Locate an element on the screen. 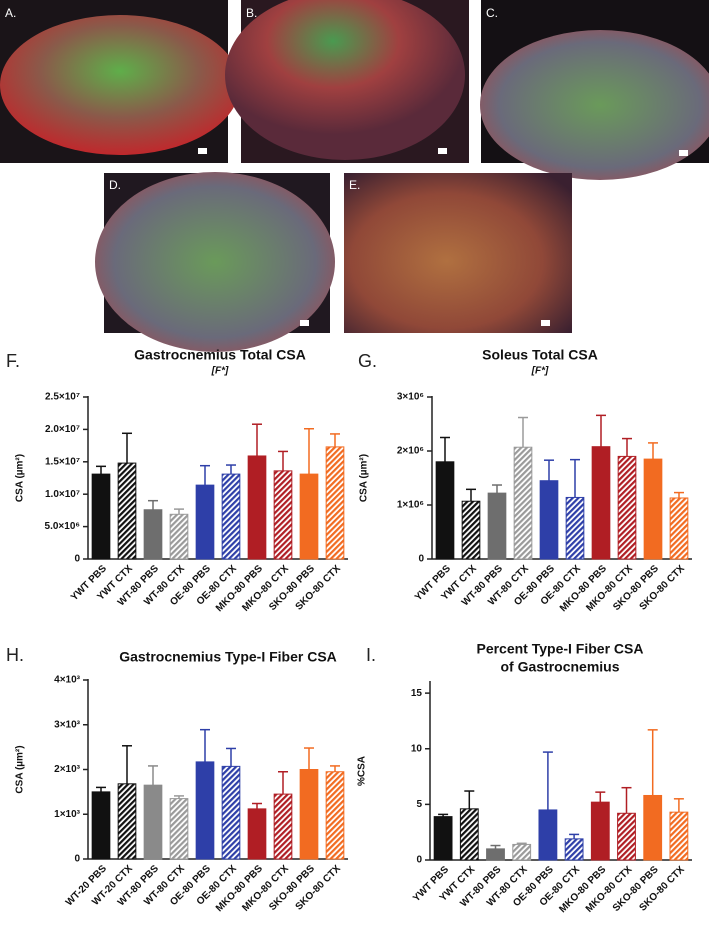  panel-label: D. is located at coordinates (115, 185).